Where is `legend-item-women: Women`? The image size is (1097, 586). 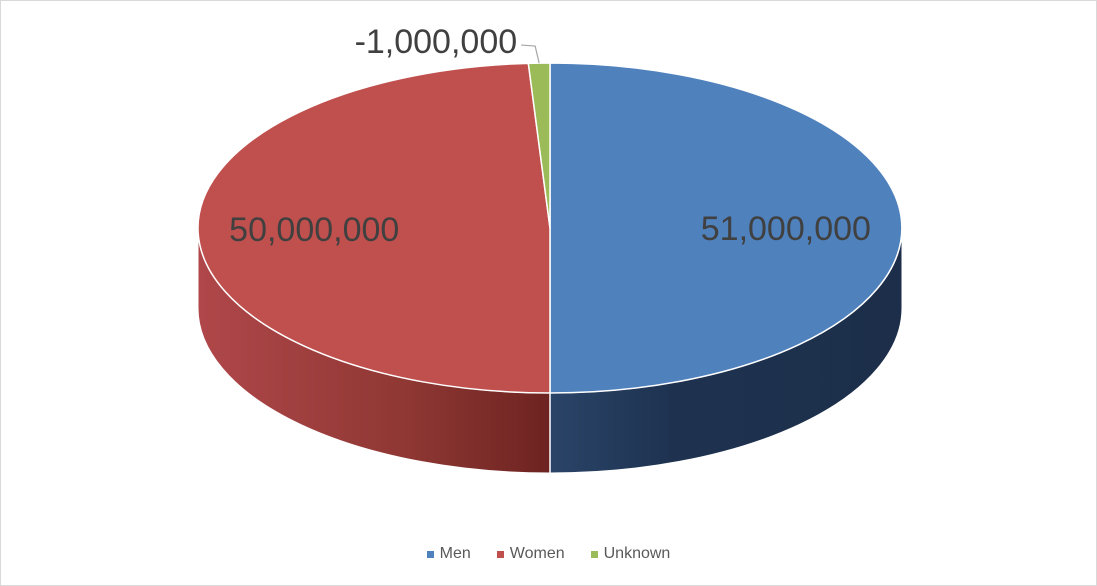 legend-item-women: Women is located at coordinates (530, 554).